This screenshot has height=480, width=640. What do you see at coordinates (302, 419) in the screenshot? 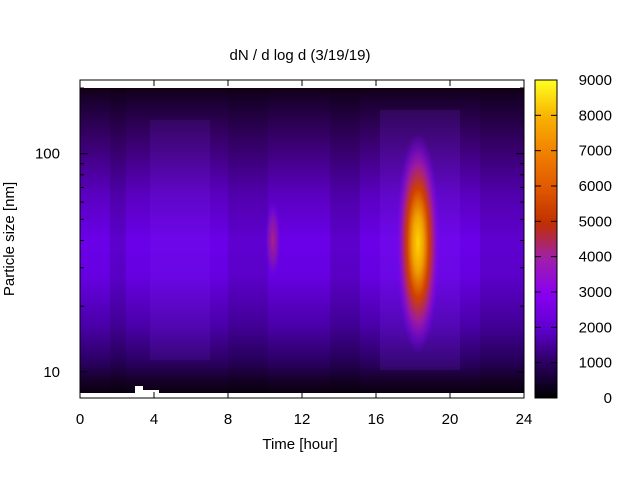
I see `x-tick-label: 12` at bounding box center [302, 419].